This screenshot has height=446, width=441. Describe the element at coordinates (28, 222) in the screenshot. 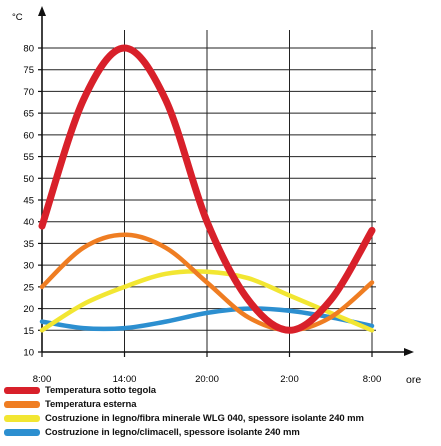

I see `y-tick-label: 40` at that location.